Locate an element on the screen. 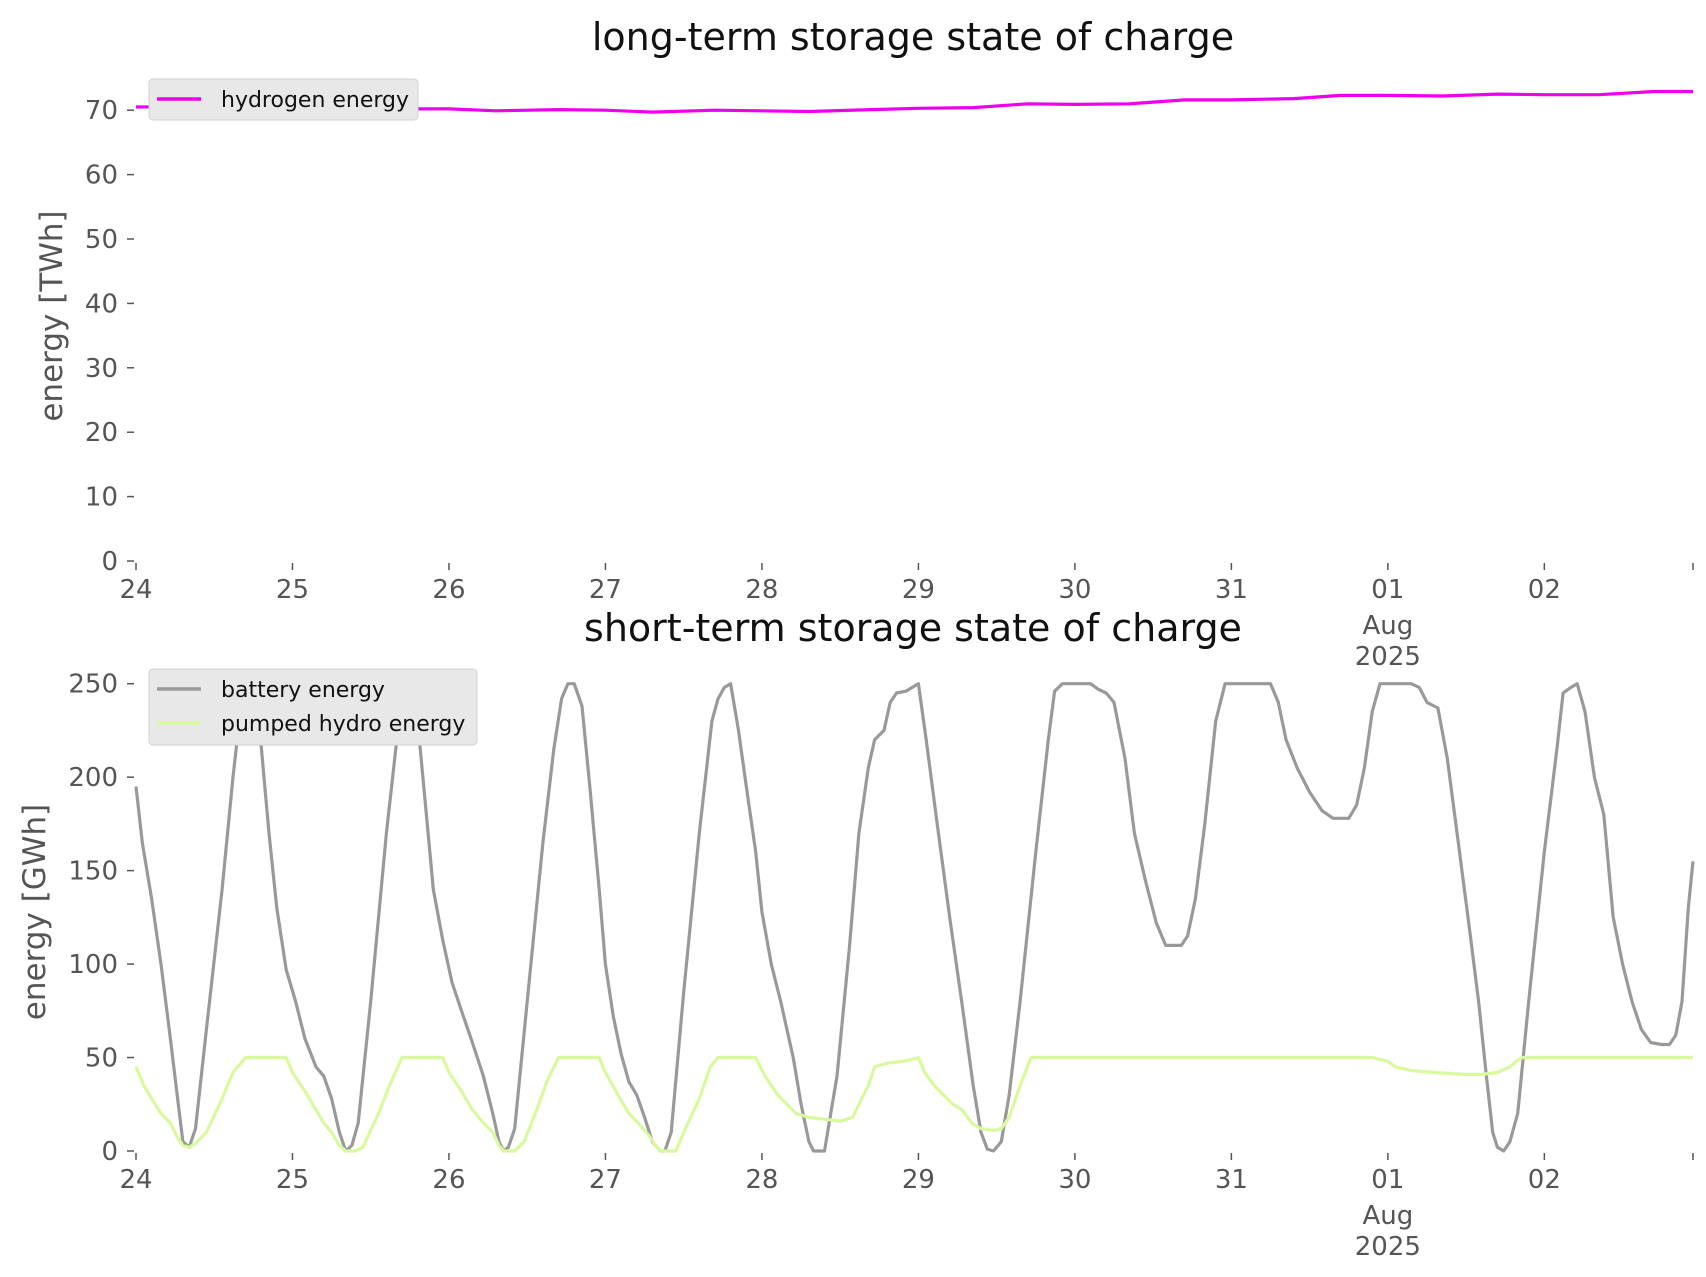  y-tick-label: 10 is located at coordinates (101, 498).